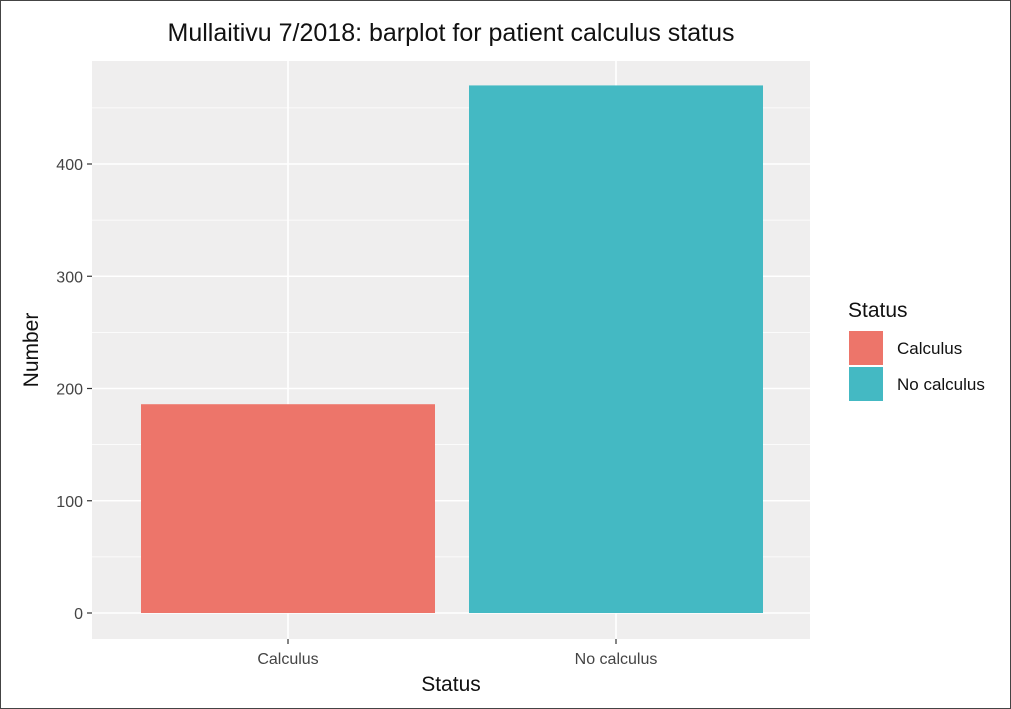 Image resolution: width=1011 pixels, height=709 pixels. I want to click on x-axis-ticks: Calculus No calculus, so click(457, 653).